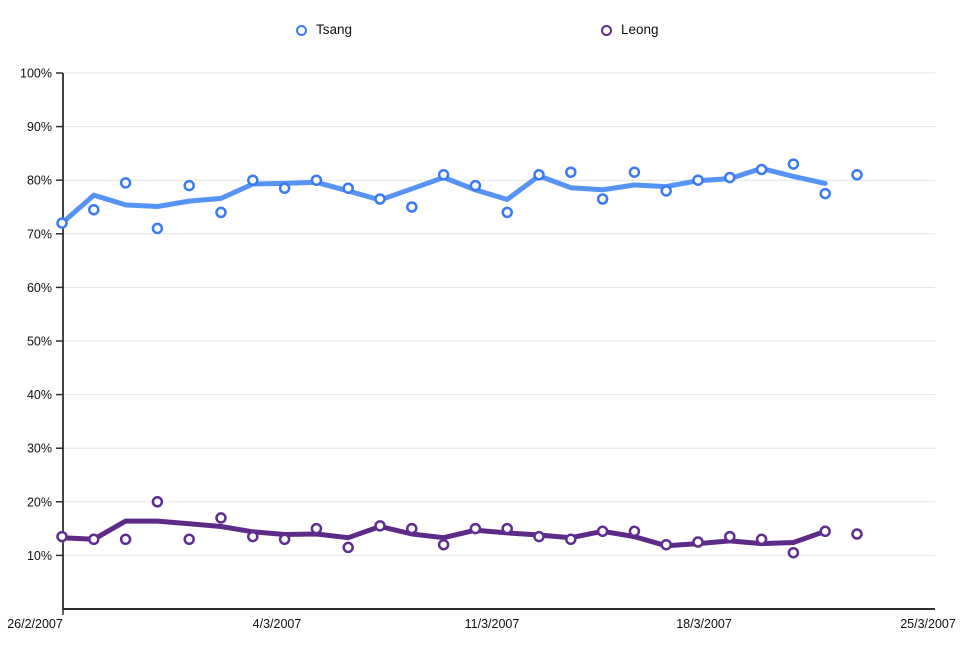 The height and width of the screenshot is (647, 960). What do you see at coordinates (928, 624) in the screenshot?
I see `x-tick-label: 25/3/2007` at bounding box center [928, 624].